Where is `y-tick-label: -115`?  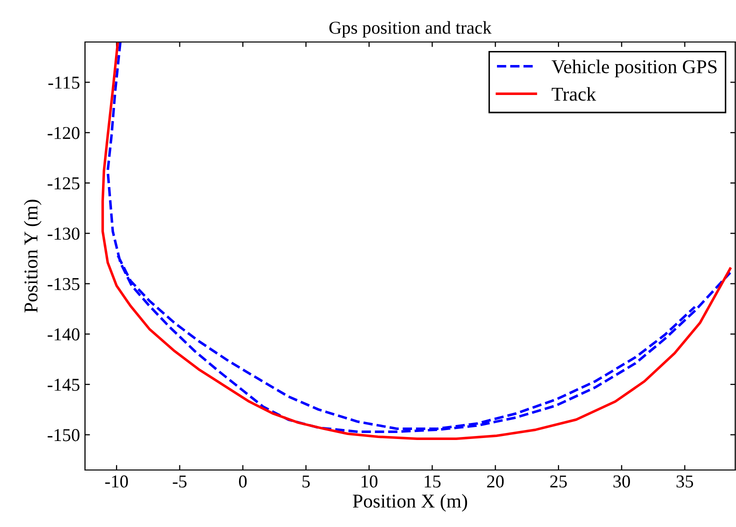 y-tick-label: -115 is located at coordinates (64, 82).